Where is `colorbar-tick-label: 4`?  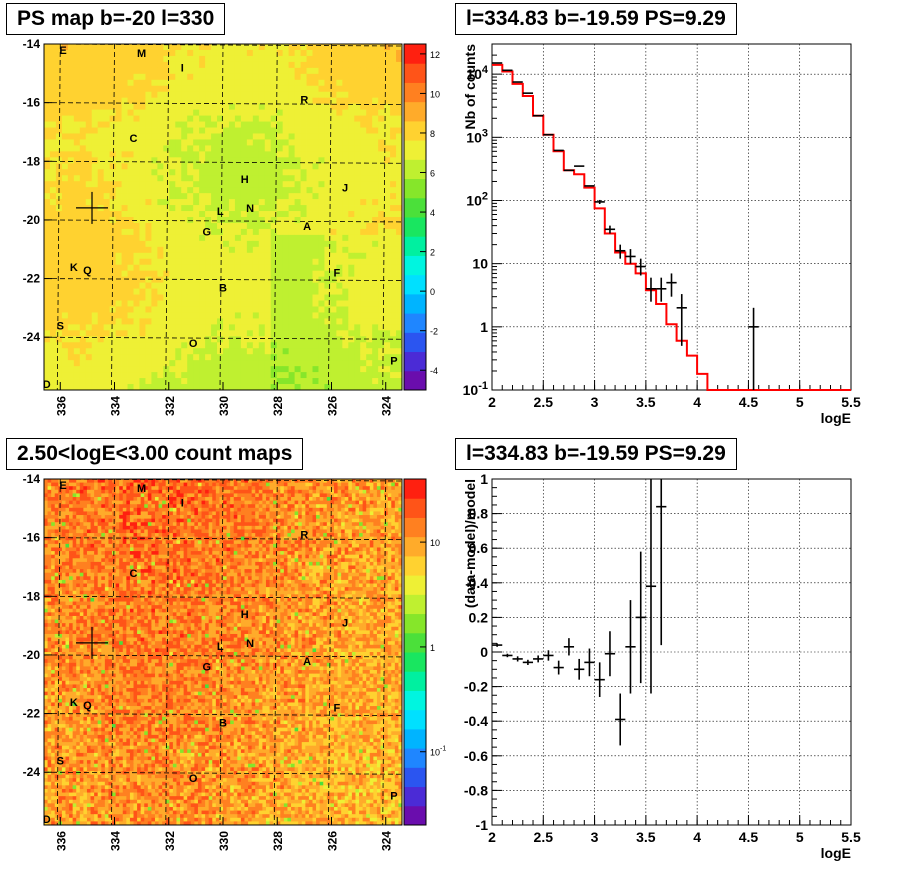 colorbar-tick-label: 4 is located at coordinates (432, 213).